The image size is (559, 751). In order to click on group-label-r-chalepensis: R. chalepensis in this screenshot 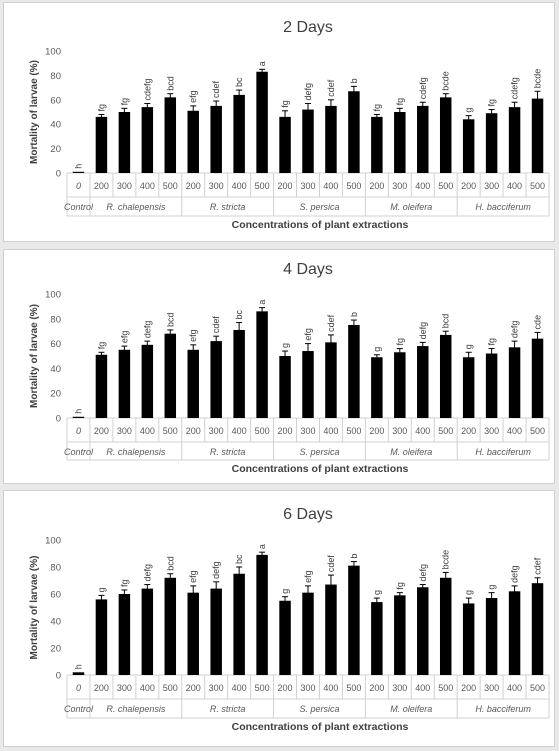, I will do `click(136, 709)`.